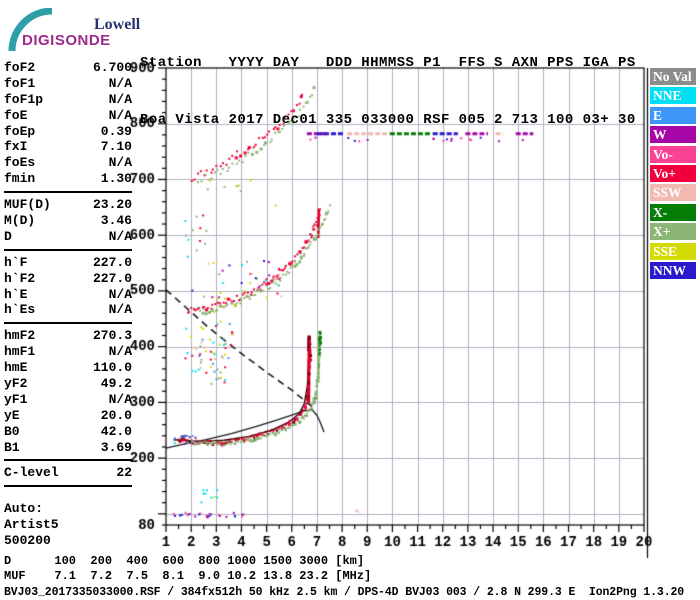 This screenshot has width=700, height=600. Describe the element at coordinates (68, 147) in the screenshot. I see `param-row: fxI 7.10` at that location.